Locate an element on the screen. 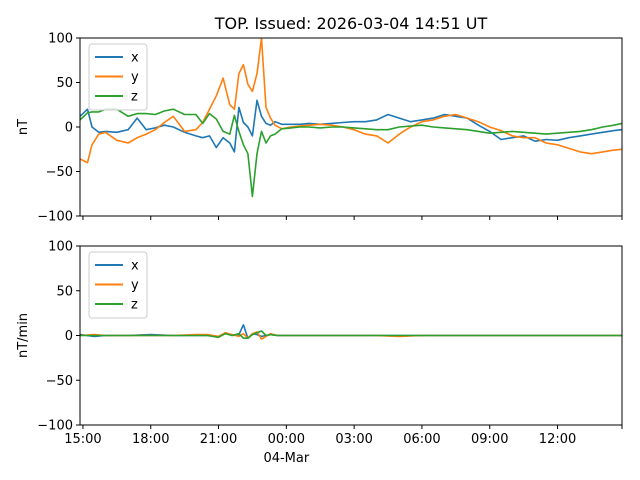  series-line-x is located at coordinates (351, 126).